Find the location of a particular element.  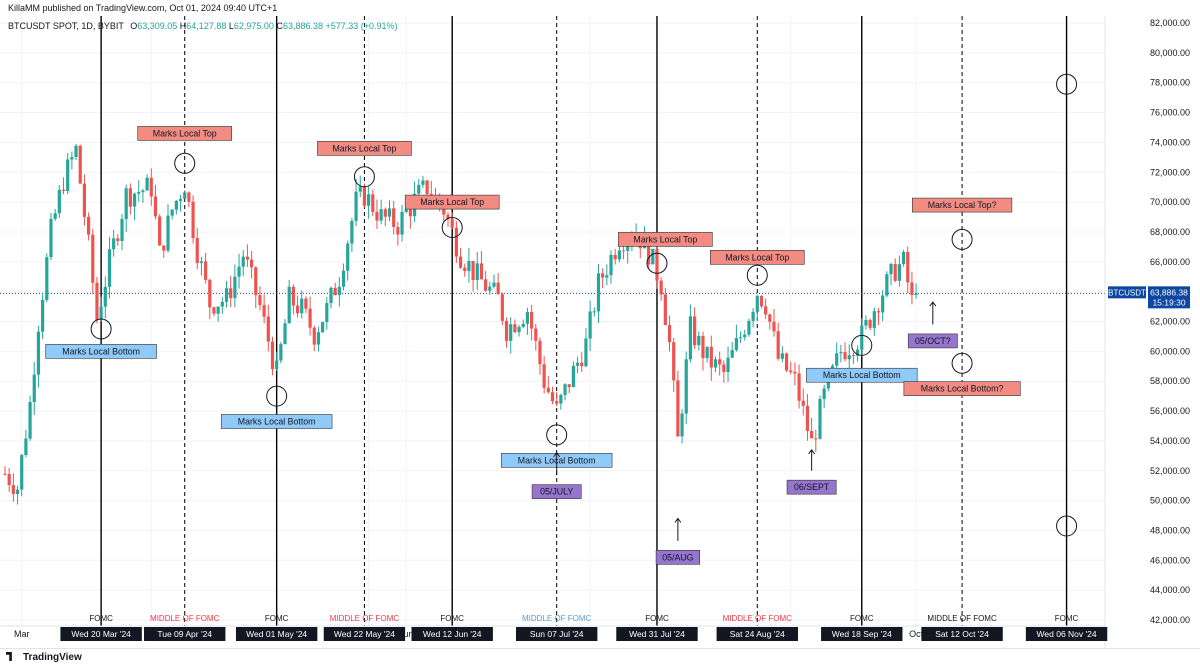

ohlc-o-value: 63,309.05 is located at coordinates (157, 26).